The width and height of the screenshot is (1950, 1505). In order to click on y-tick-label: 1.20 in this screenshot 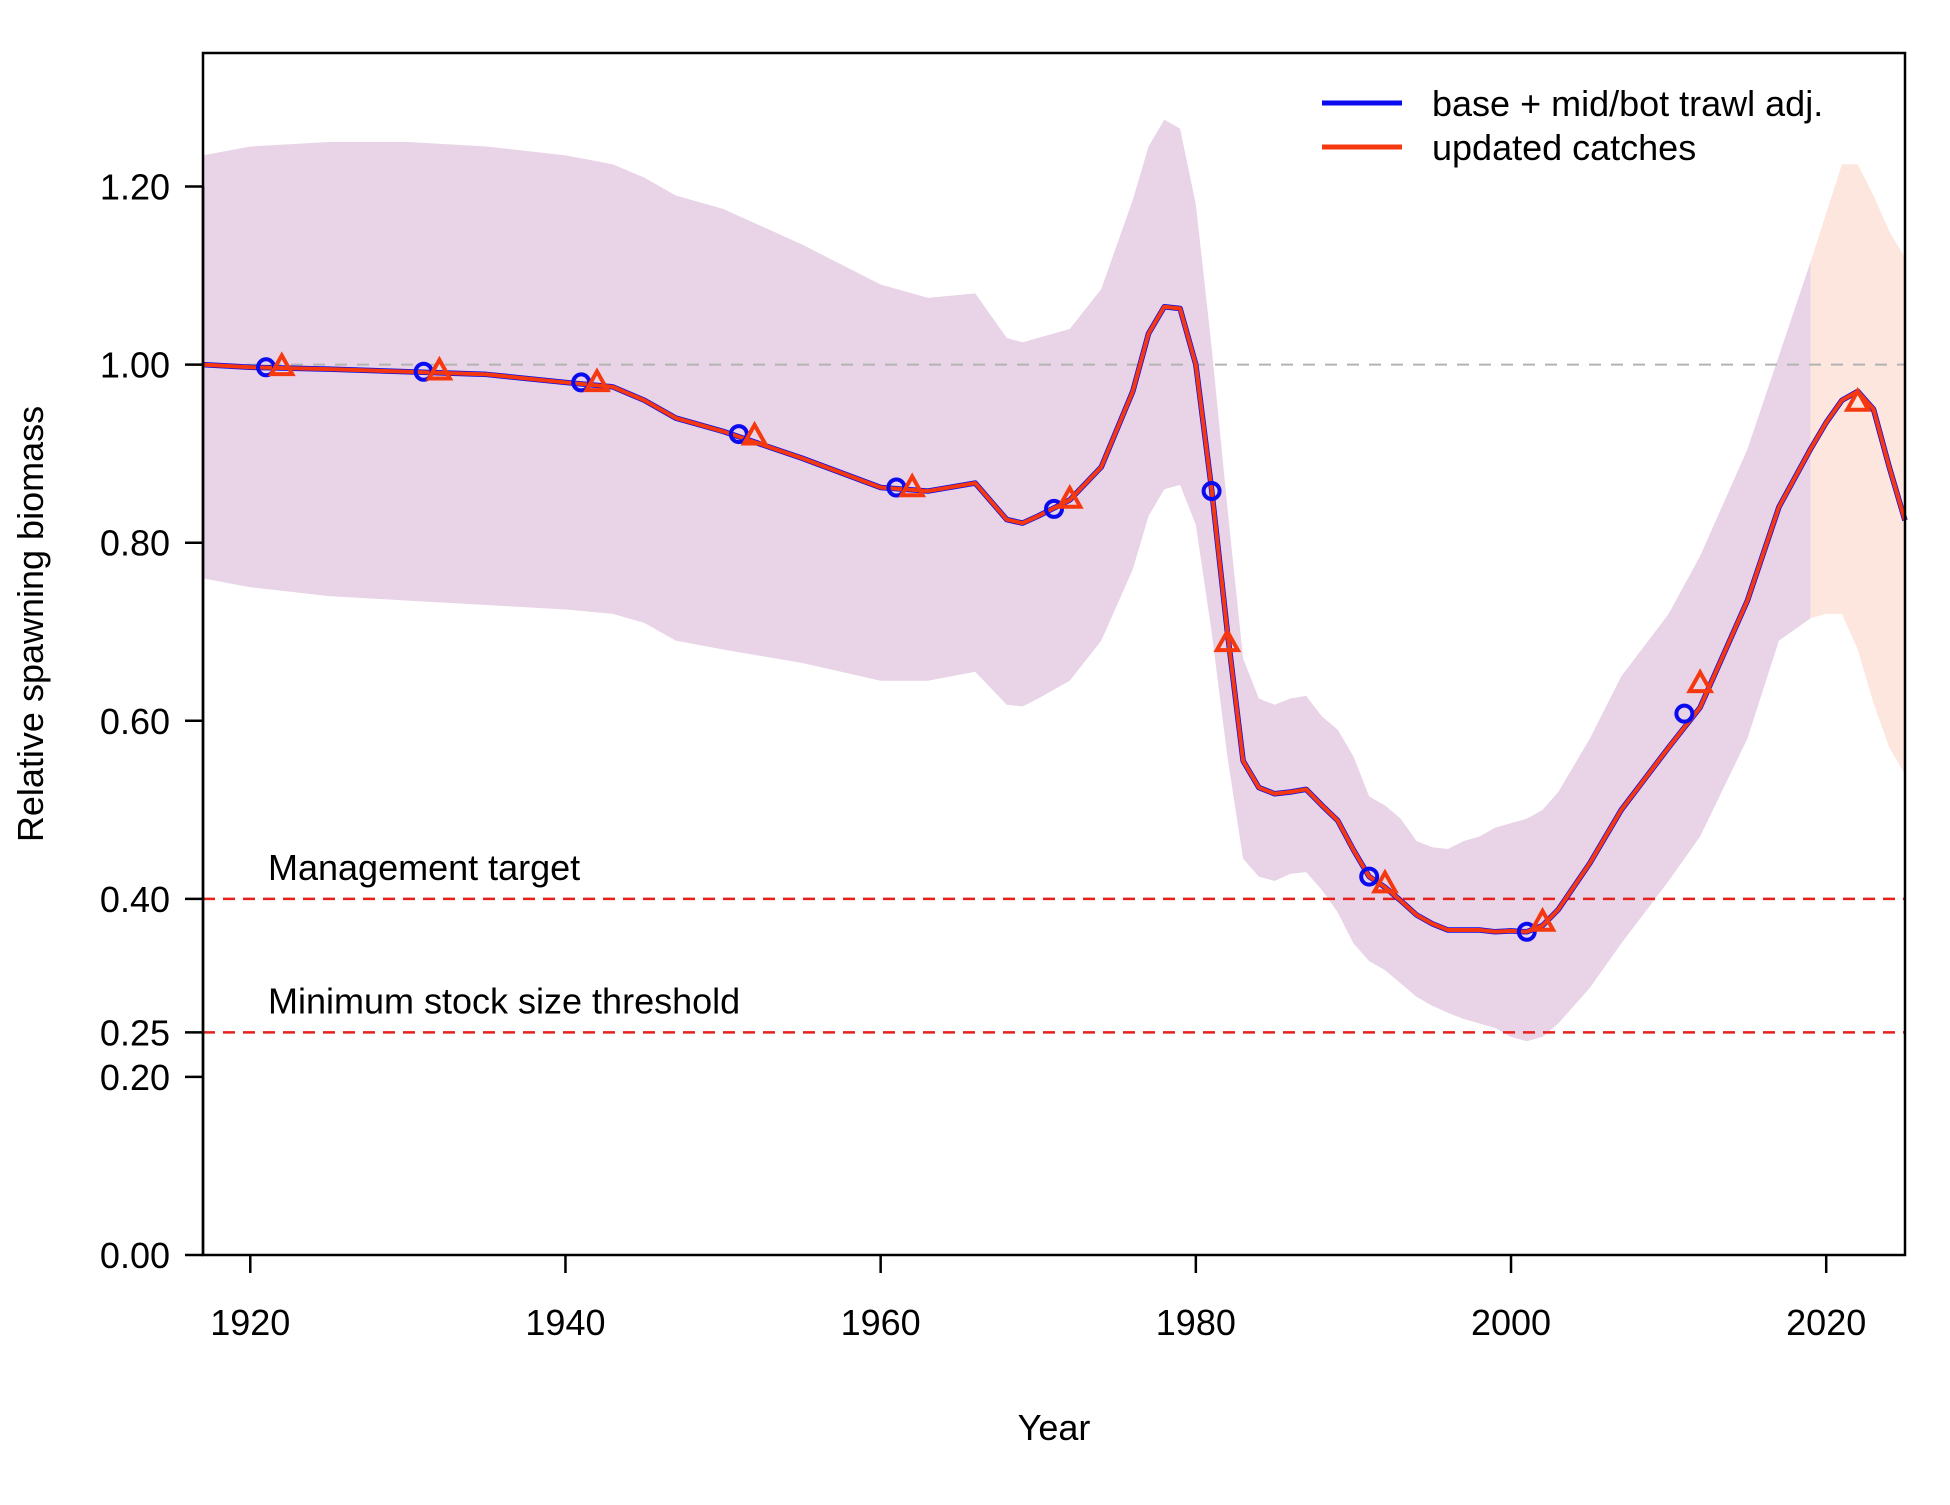, I will do `click(135, 187)`.